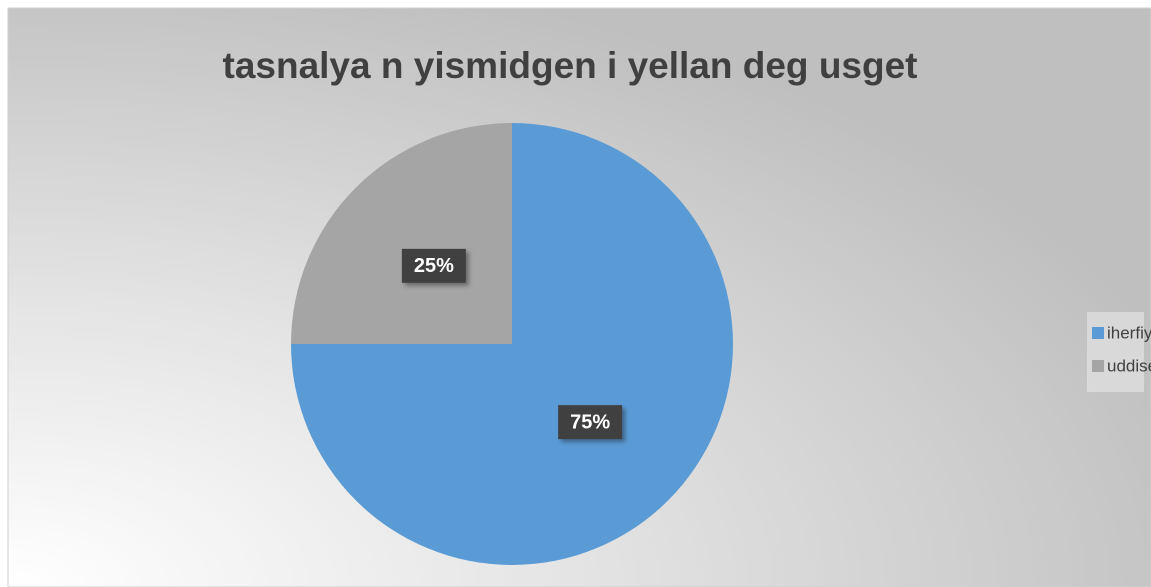  I want to click on data-label: 75%, so click(590, 422).